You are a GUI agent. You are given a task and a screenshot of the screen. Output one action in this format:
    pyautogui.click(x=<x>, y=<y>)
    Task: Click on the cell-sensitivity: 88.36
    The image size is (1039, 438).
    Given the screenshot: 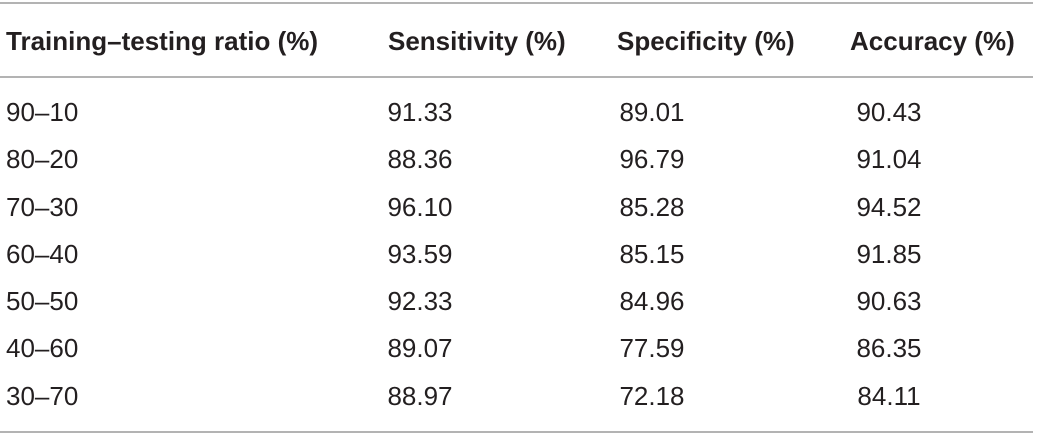 What is the action you would take?
    pyautogui.click(x=420, y=159)
    